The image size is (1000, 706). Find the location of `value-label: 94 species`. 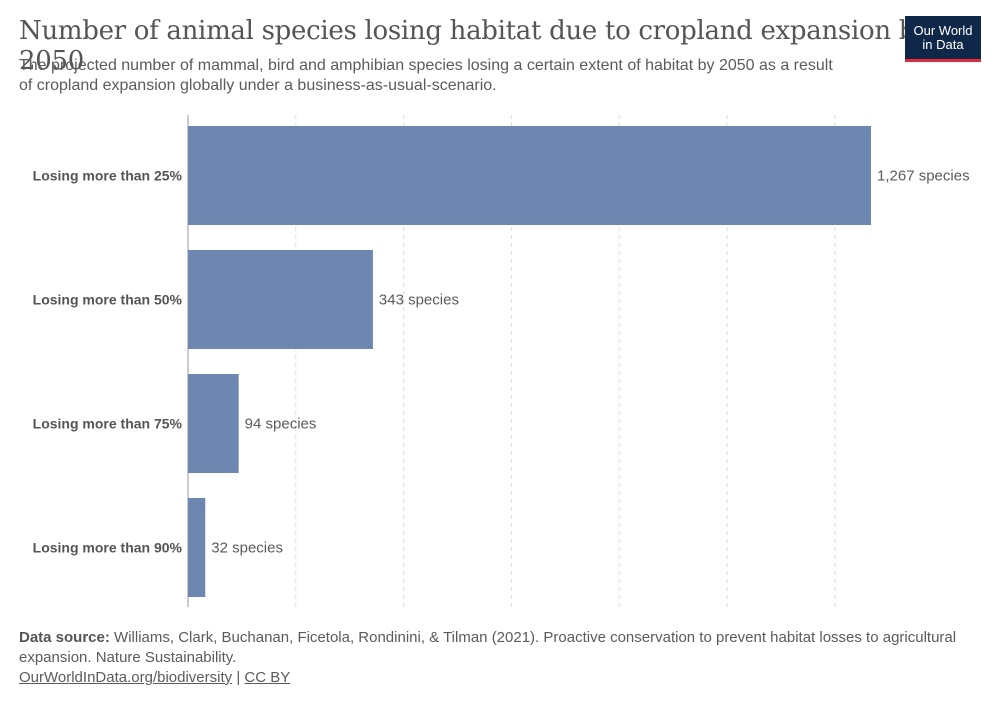

value-label: 94 species is located at coordinates (281, 424).